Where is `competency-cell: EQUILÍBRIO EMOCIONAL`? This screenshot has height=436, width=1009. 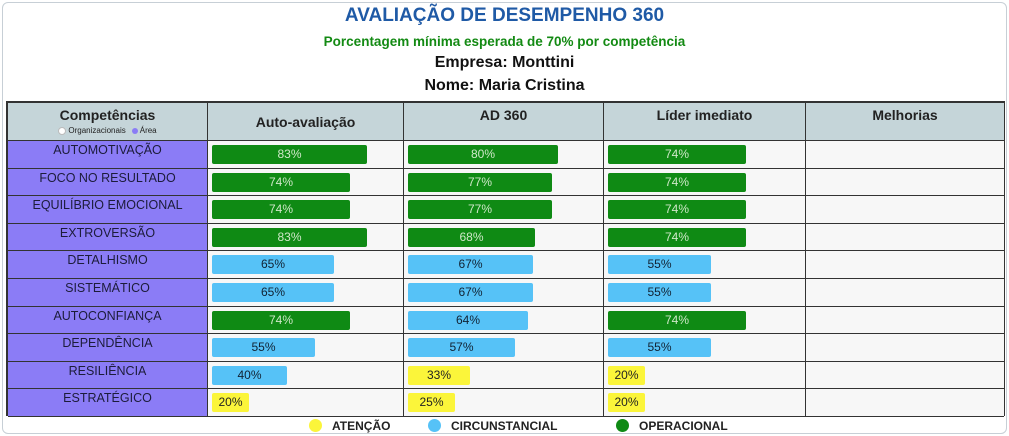 competency-cell: EQUILÍBRIO EMOCIONAL is located at coordinates (108, 210).